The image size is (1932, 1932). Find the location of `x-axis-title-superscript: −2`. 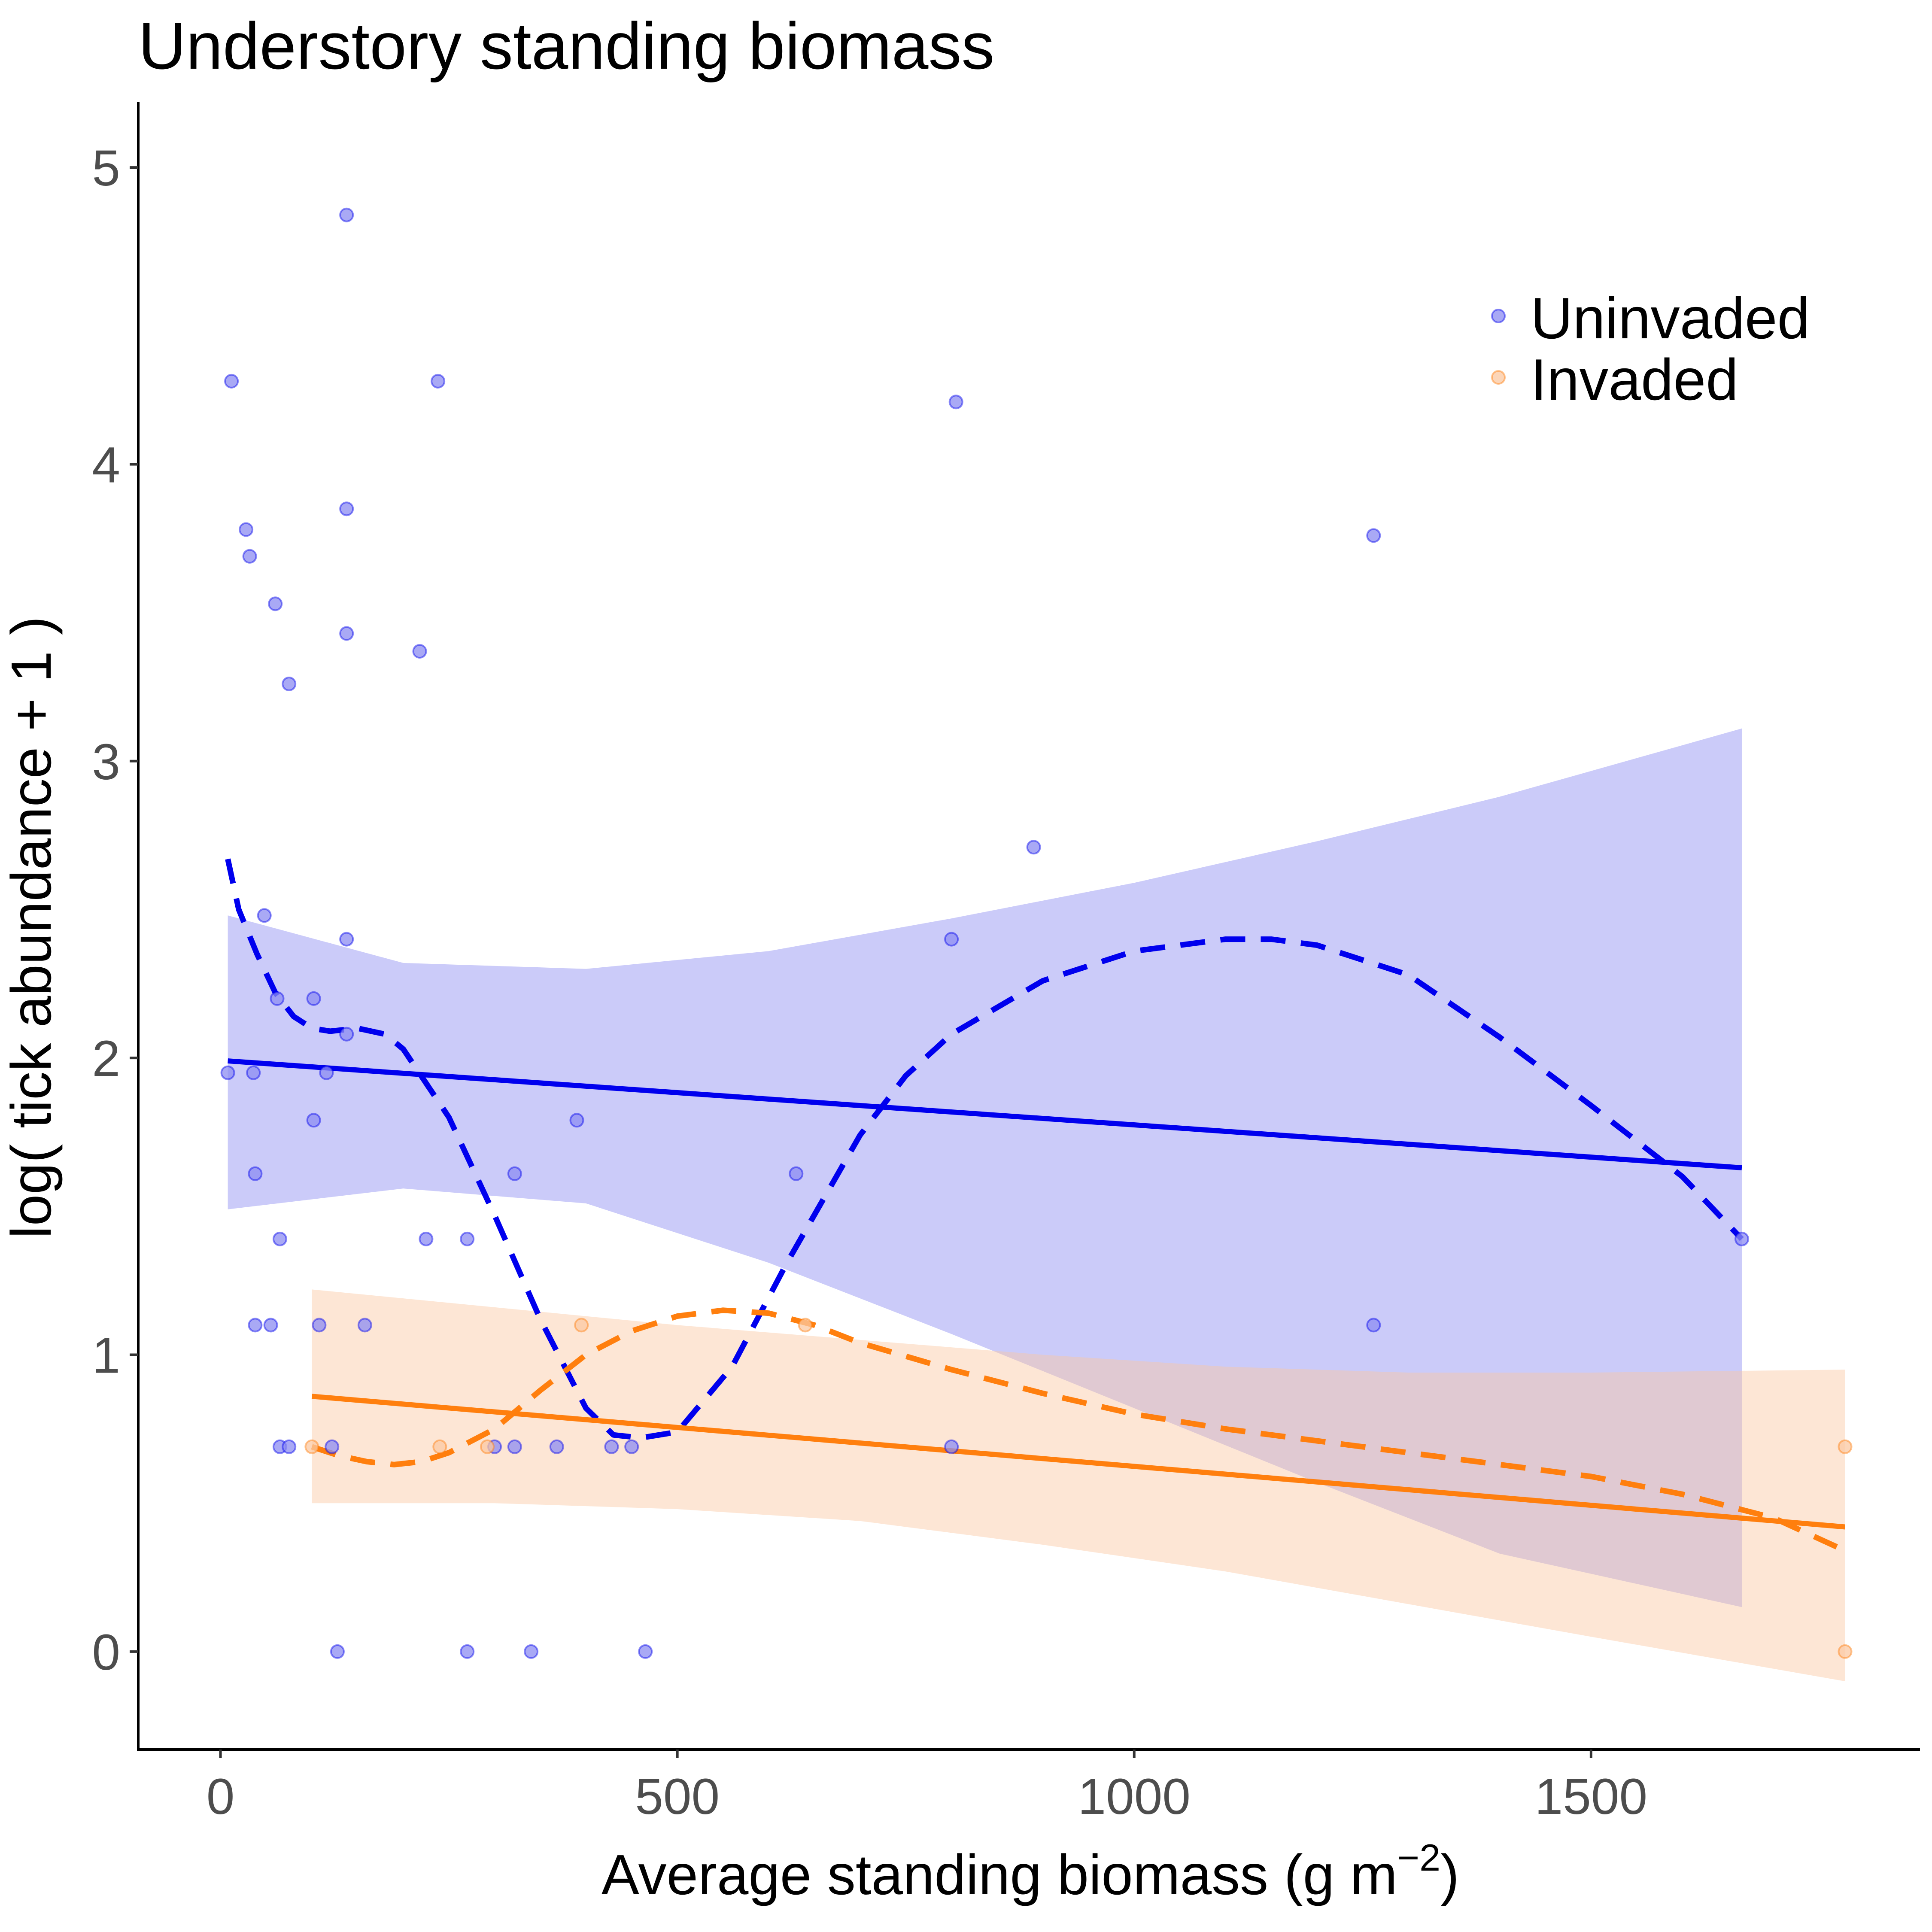

x-axis-title-superscript: −2 is located at coordinates (1418, 1858).